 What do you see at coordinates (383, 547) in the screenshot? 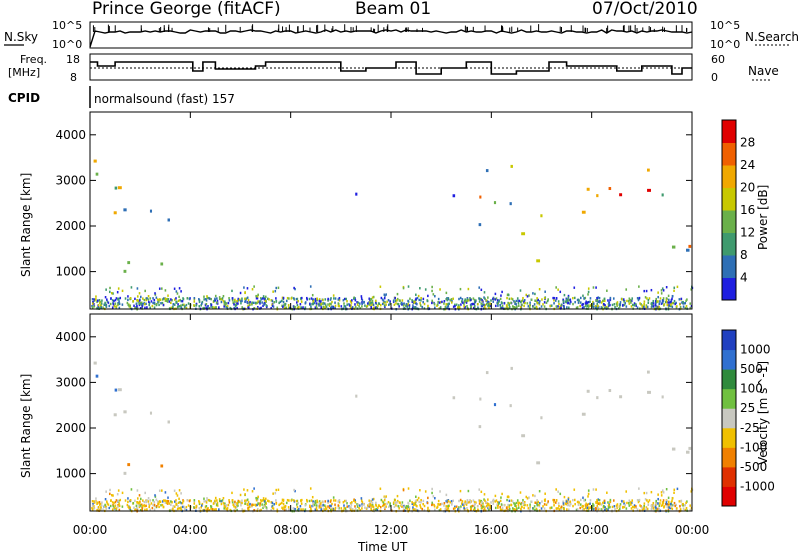
I see `x-axis-title: Time UT` at bounding box center [383, 547].